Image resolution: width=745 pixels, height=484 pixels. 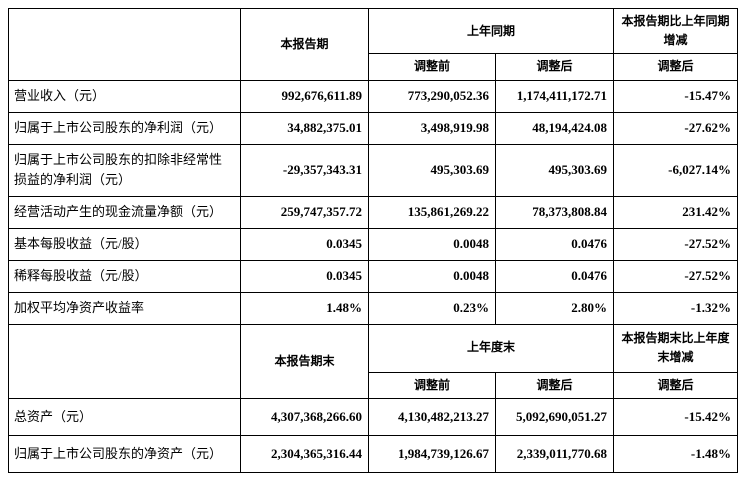 What do you see at coordinates (304, 453) in the screenshot?
I see `value-current: 2,304,365,316.44` at bounding box center [304, 453].